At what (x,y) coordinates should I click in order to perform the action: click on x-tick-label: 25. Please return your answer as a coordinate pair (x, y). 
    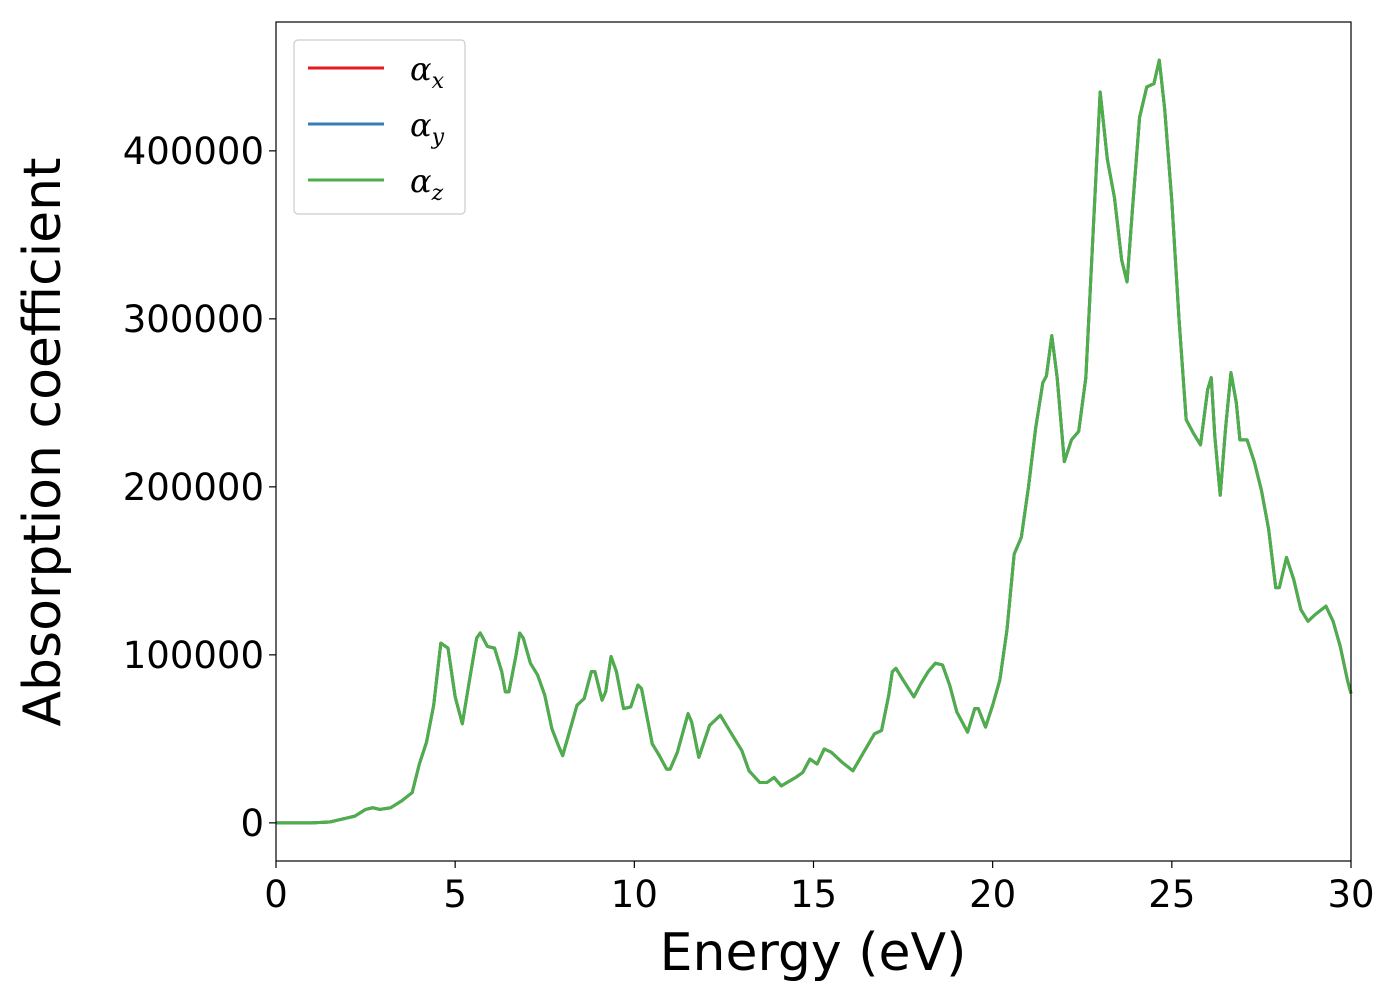
    Looking at the image, I should click on (1171, 894).